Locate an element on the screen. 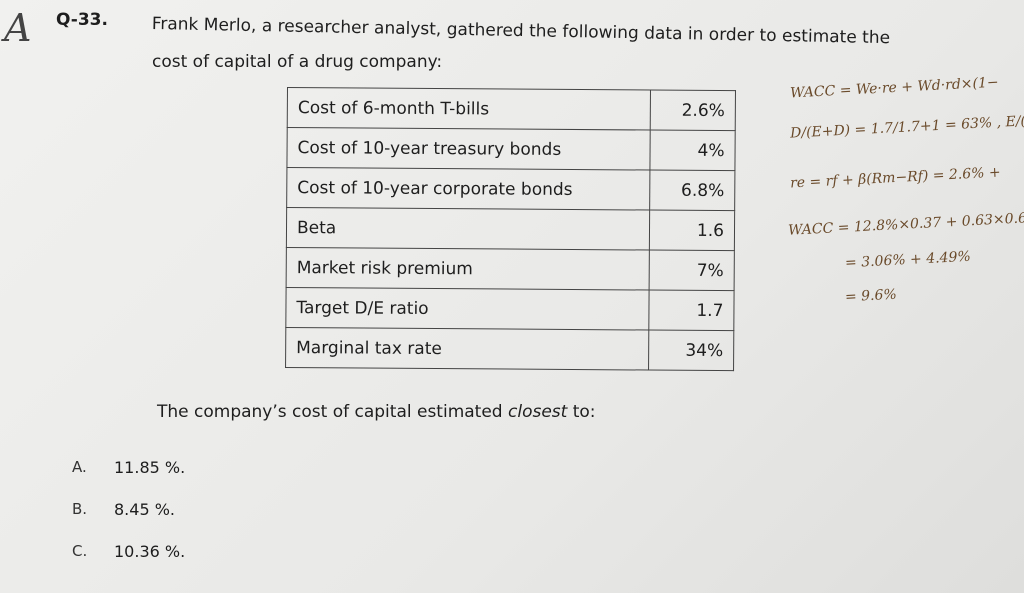 The image size is (1024, 593). table-row: Cost of 6-month T-bills 2.6% is located at coordinates (511, 109).